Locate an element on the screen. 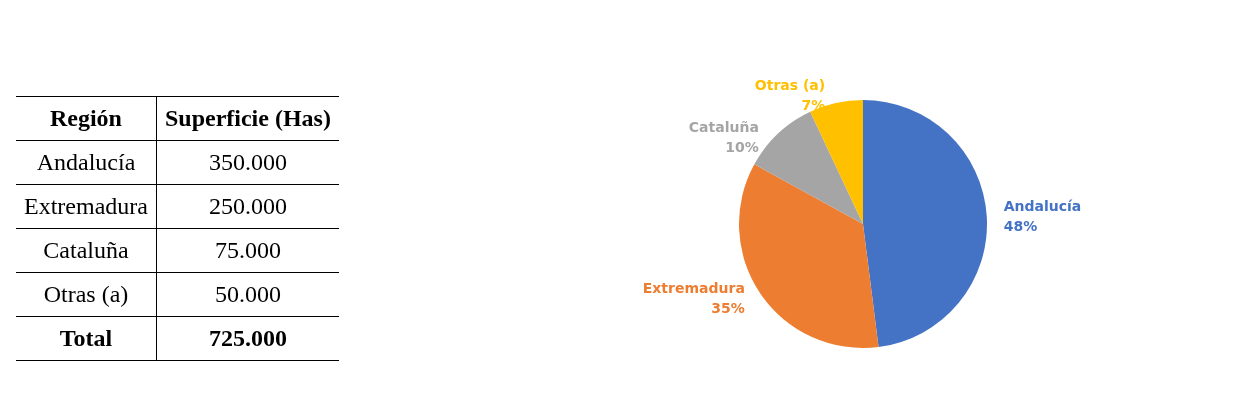 This screenshot has height=400, width=1257. slice-label: Extremadura is located at coordinates (693, 288).